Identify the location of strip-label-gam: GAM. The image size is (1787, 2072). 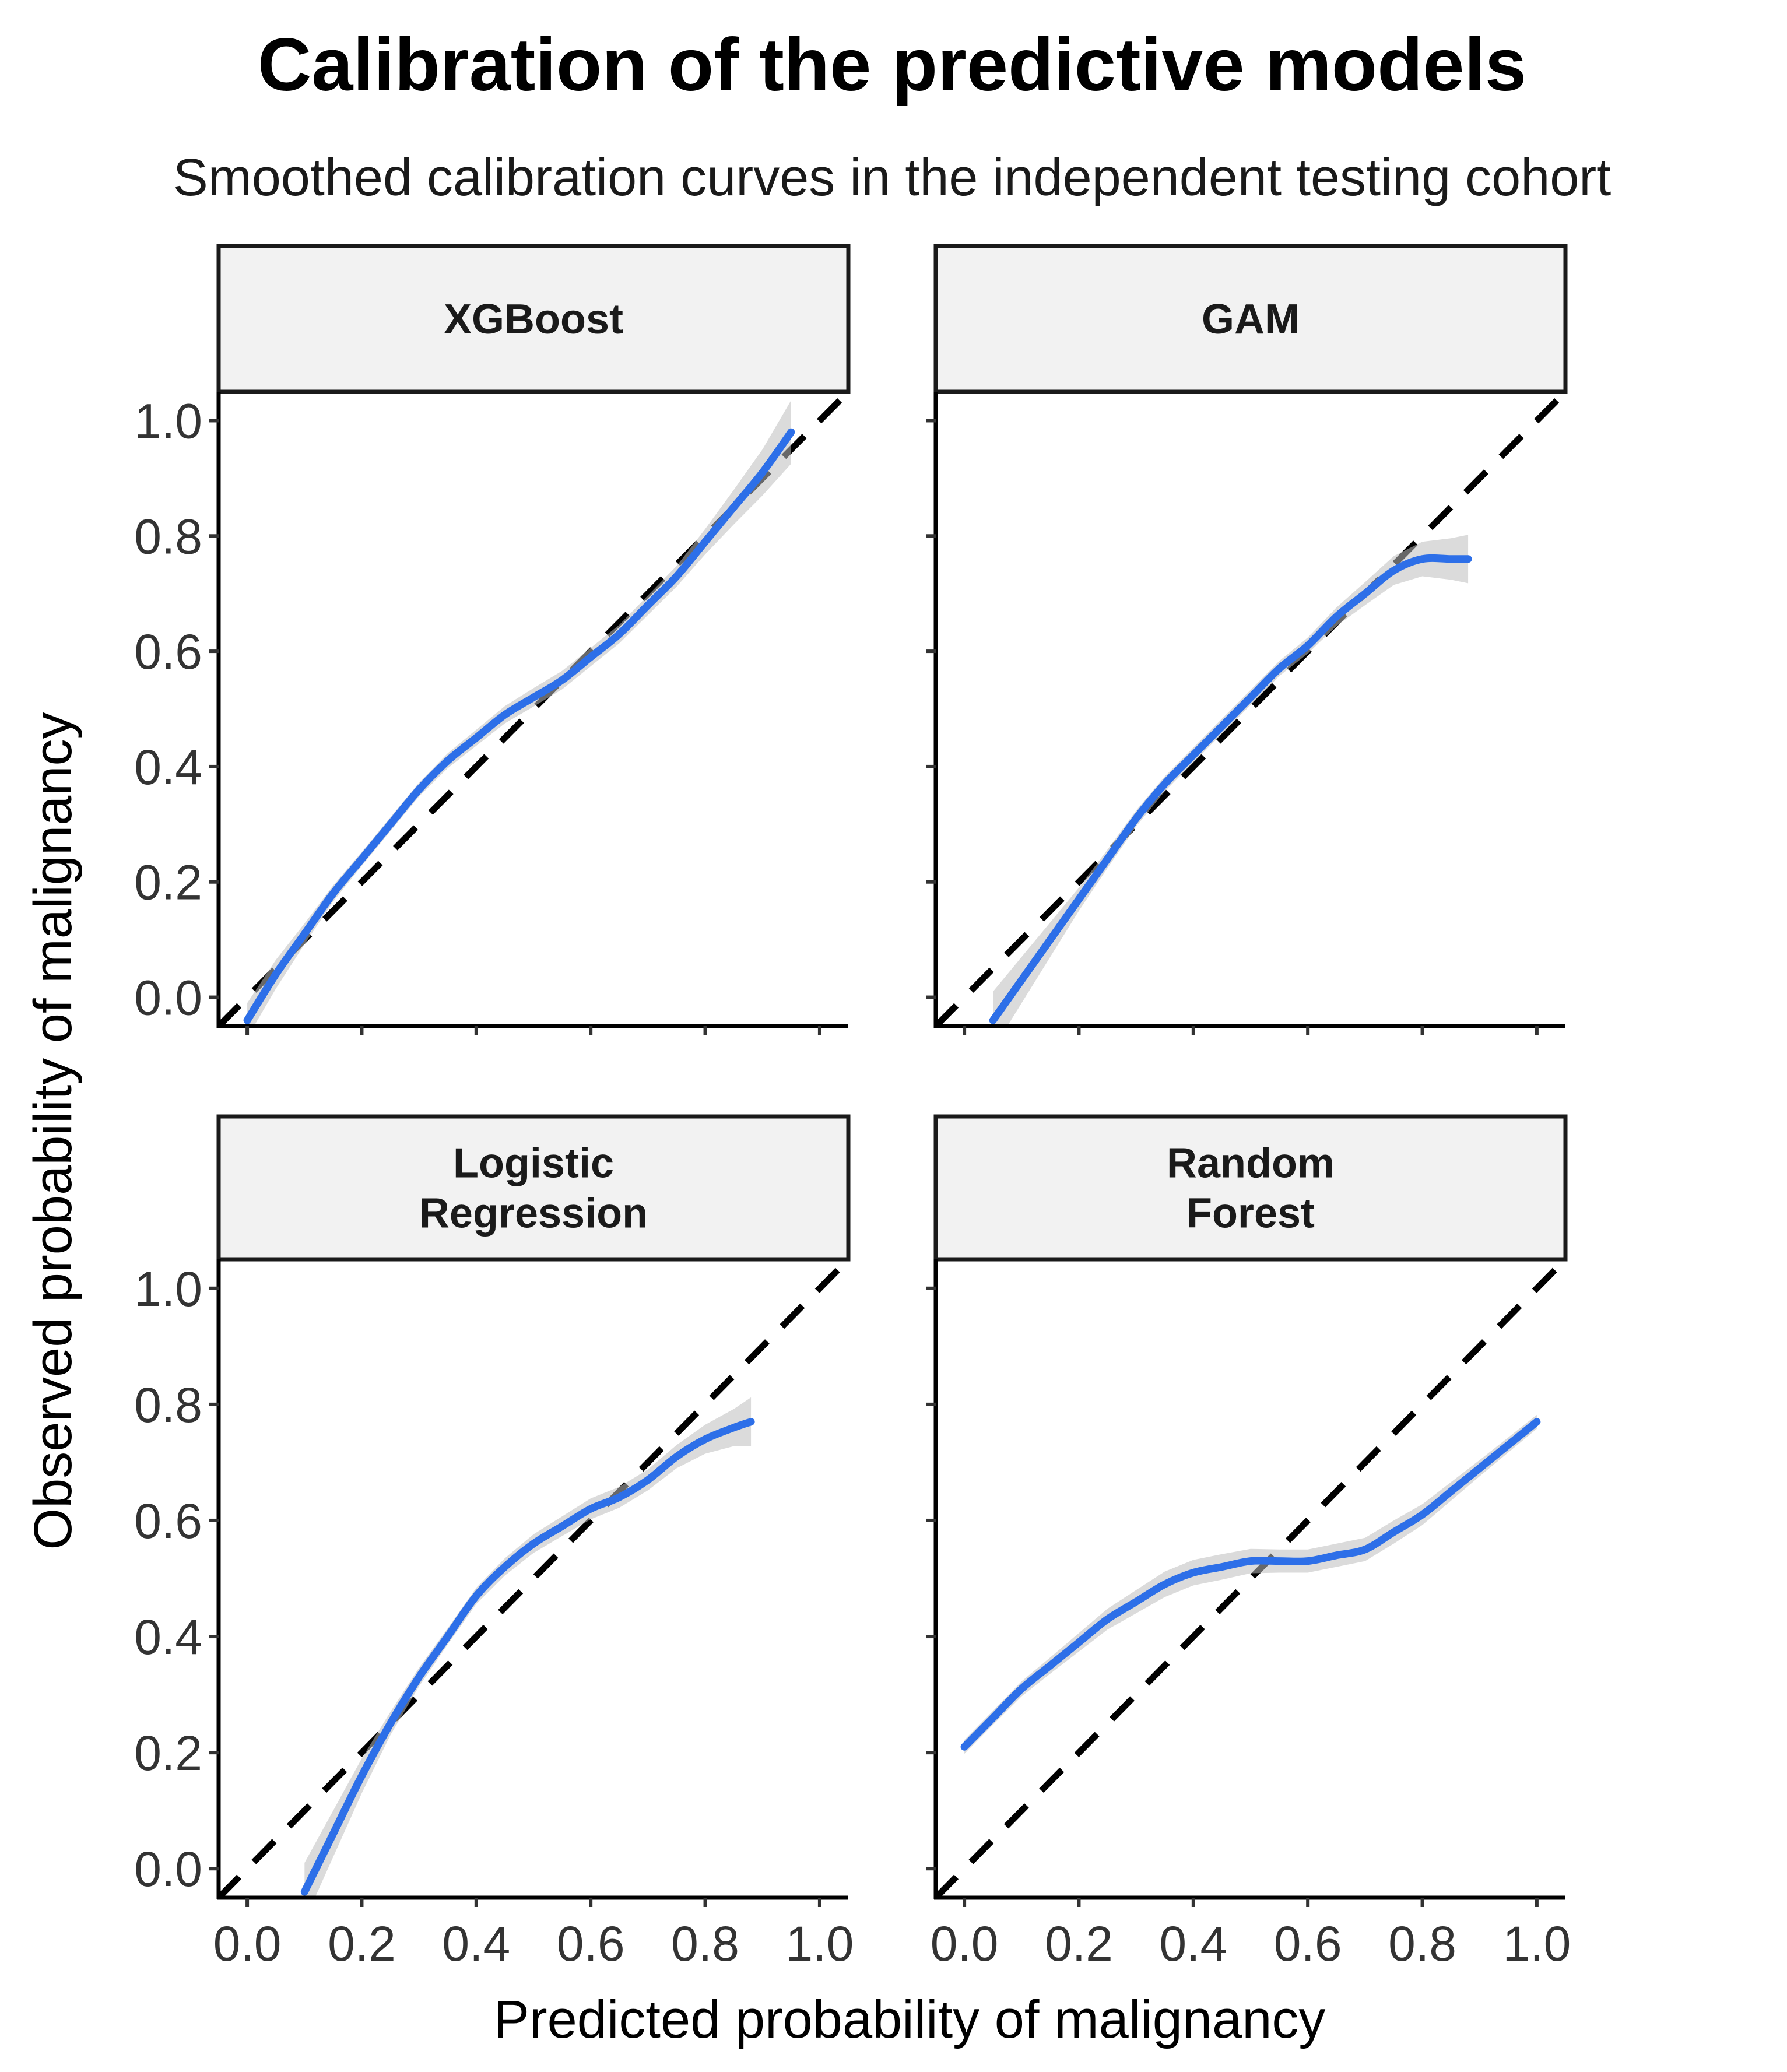
(1251, 319).